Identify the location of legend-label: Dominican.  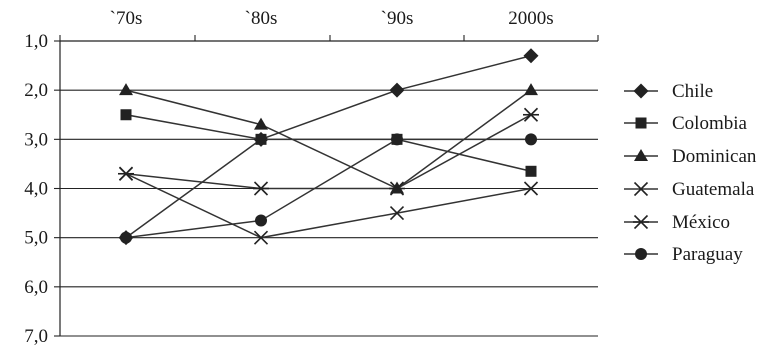
(714, 156).